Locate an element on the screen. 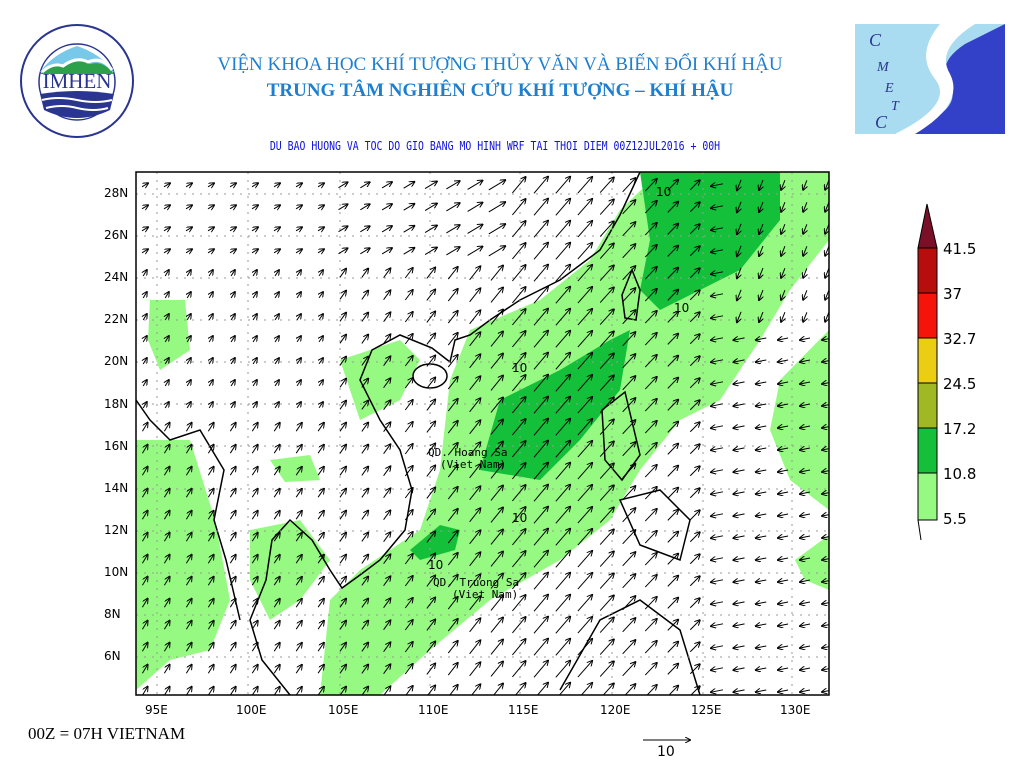 The image size is (1024, 768). lat-tick-label: 26N is located at coordinates (116, 235).